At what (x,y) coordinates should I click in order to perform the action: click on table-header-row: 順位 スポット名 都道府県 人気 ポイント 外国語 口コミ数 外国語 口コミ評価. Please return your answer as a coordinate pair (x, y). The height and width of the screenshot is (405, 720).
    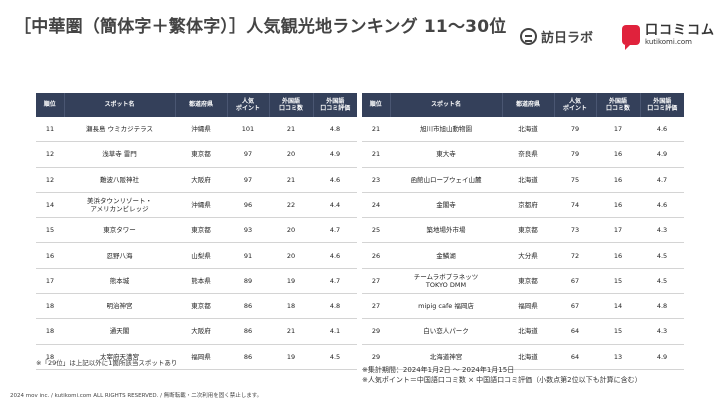
    Looking at the image, I should click on (523, 105).